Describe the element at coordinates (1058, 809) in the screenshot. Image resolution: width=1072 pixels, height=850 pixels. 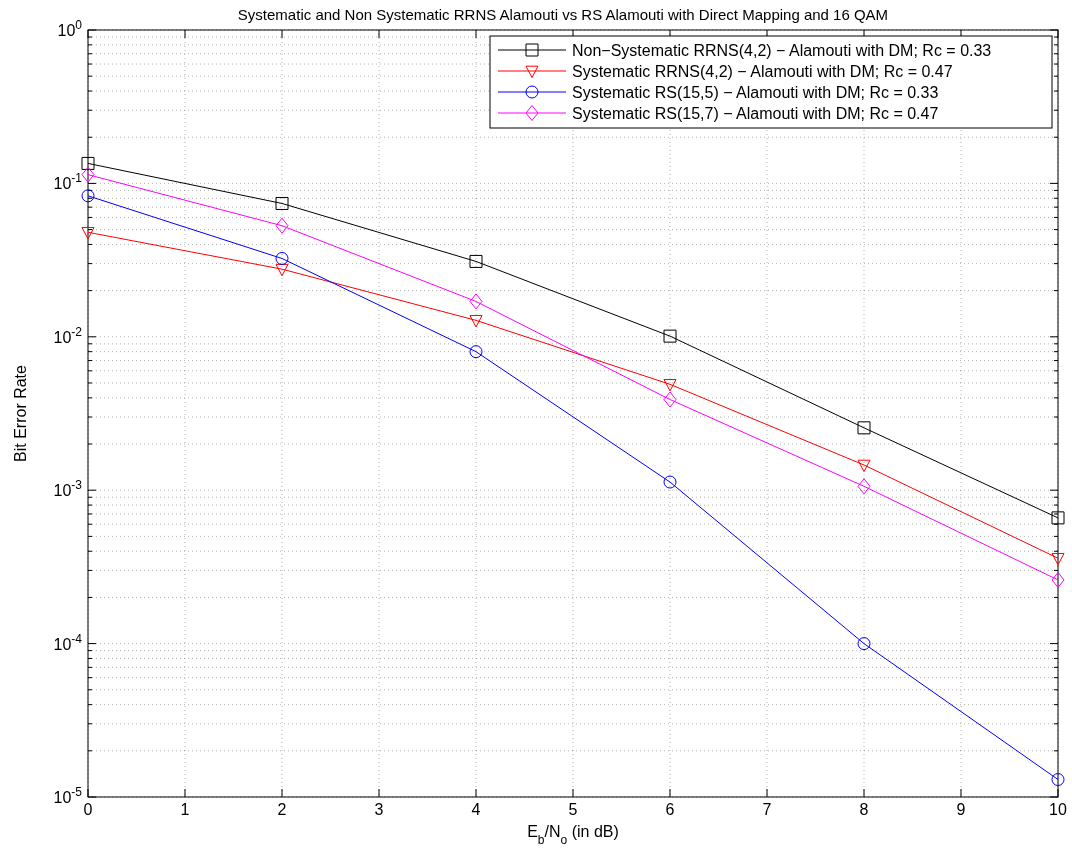
I see `x-tick-label: 10` at that location.